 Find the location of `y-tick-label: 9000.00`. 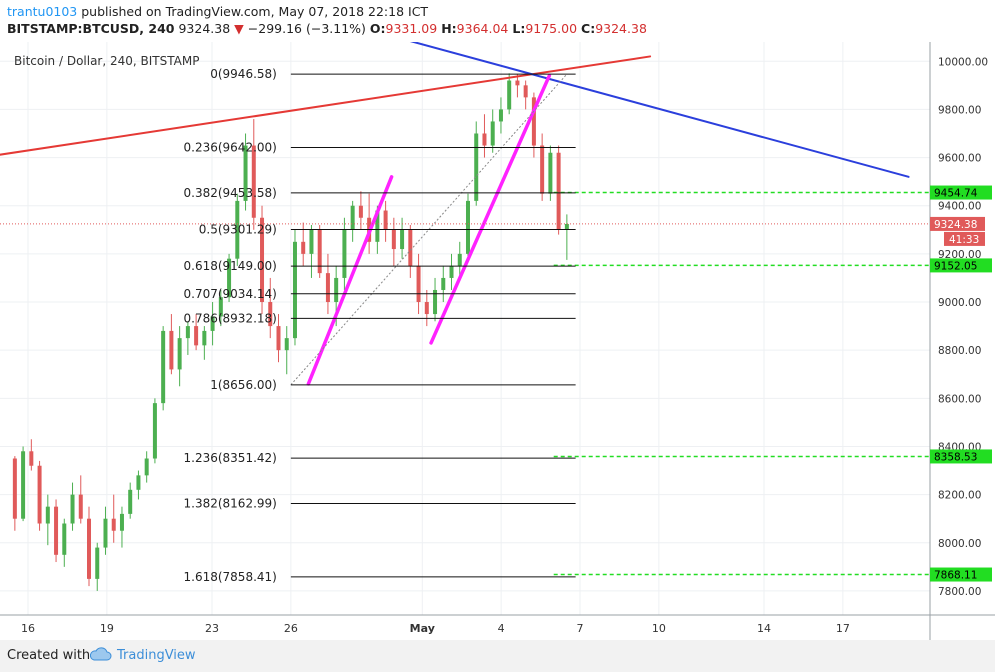

y-tick-label: 9000.00 is located at coordinates (959, 303).